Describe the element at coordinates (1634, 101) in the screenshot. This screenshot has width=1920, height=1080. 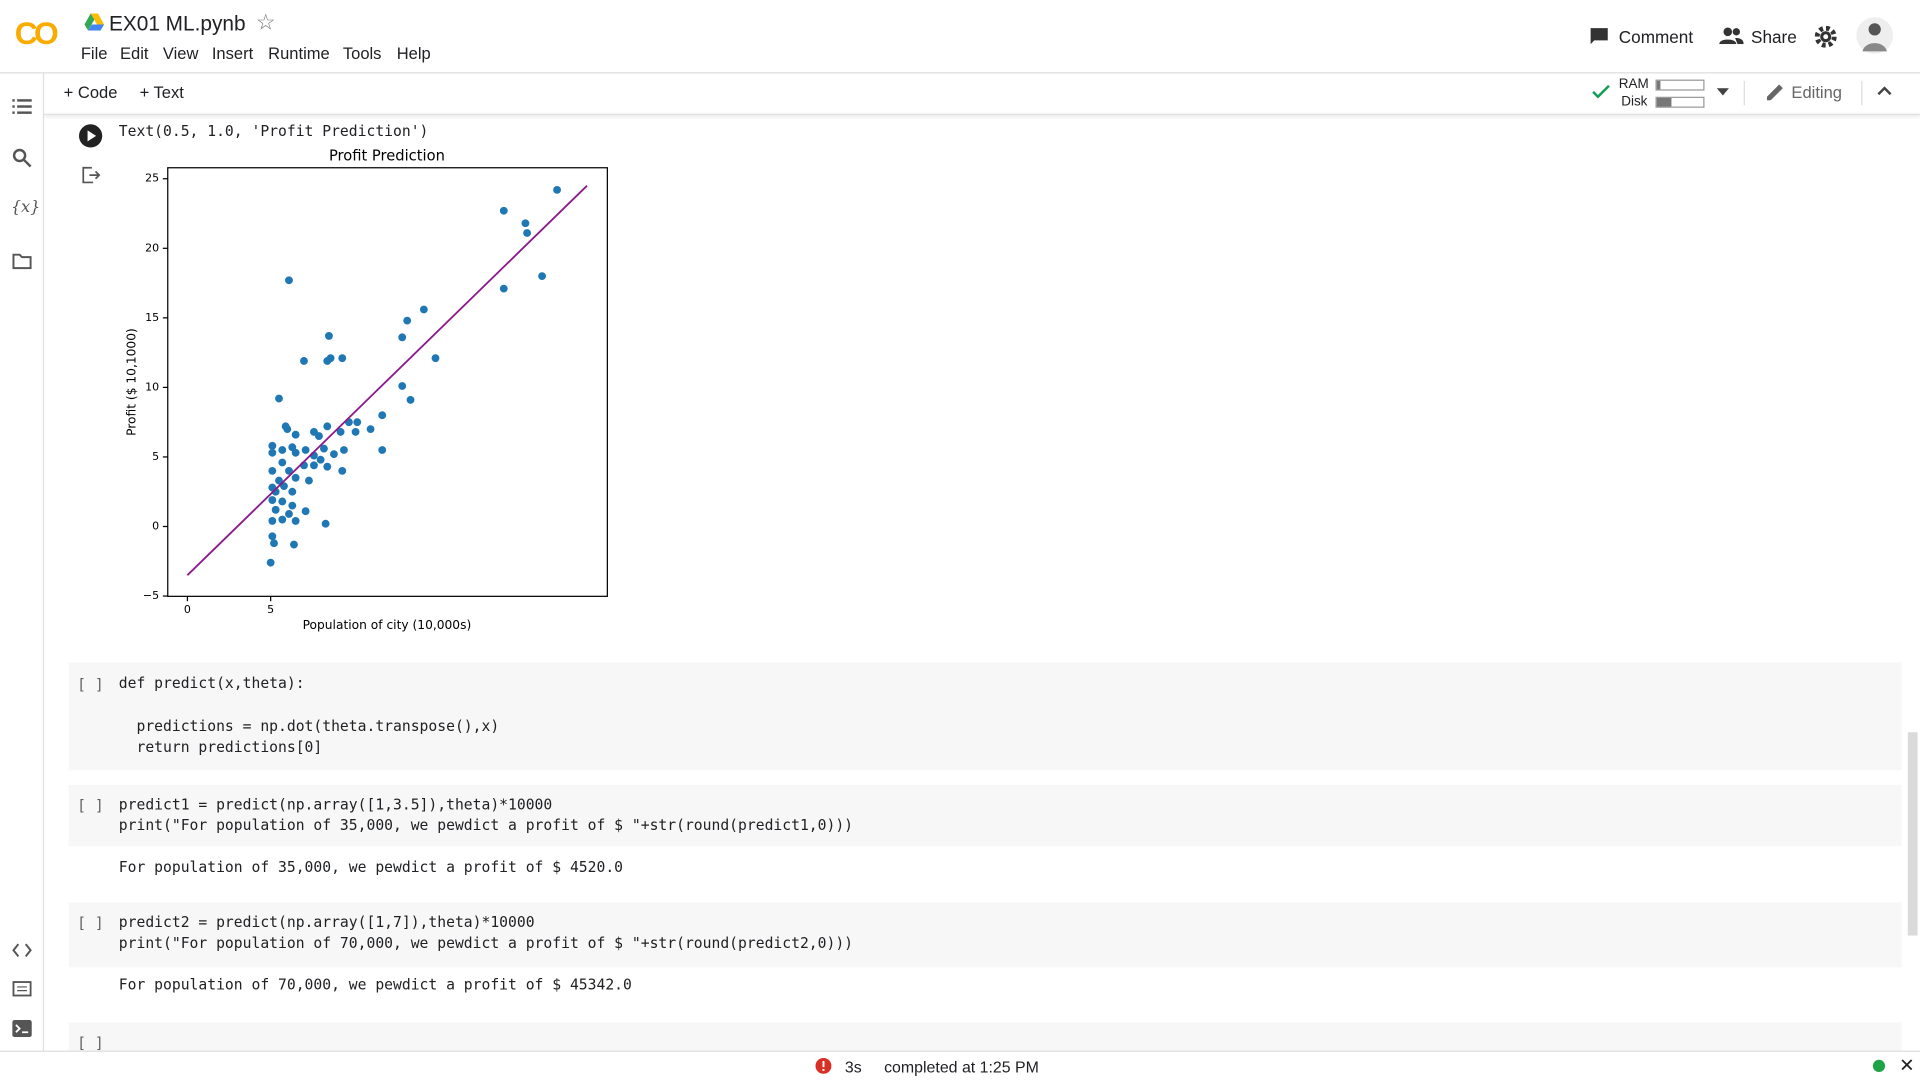
I see `disk-label: Disk` at that location.